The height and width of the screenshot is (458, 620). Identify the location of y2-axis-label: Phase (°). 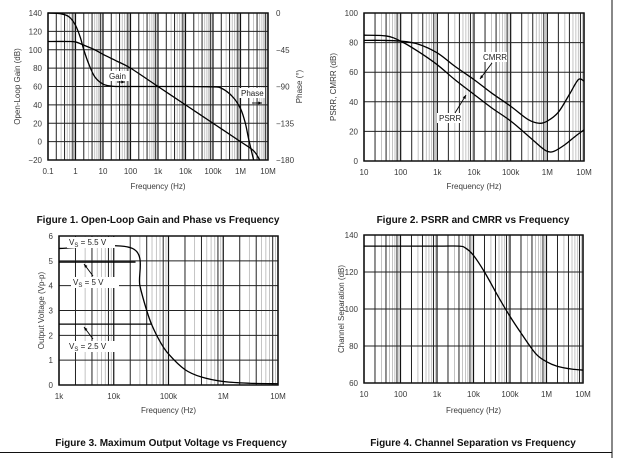
(299, 86).